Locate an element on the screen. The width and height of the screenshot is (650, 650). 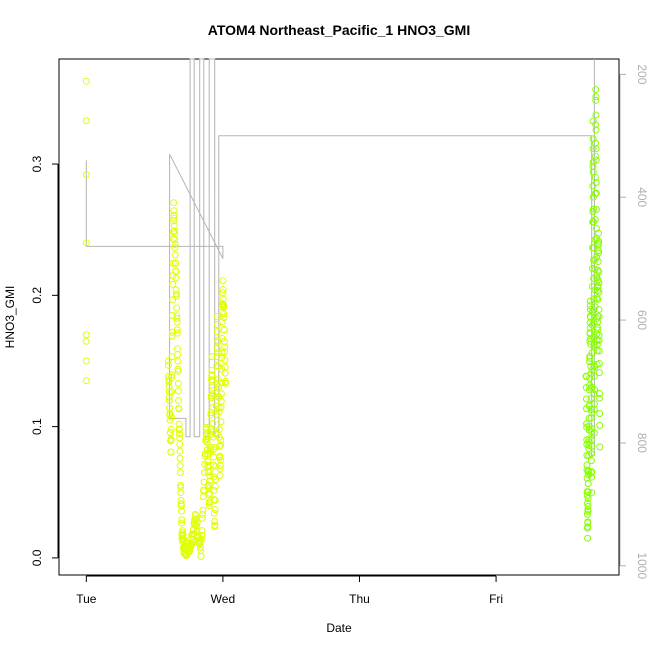
x-tick-label: Wed is located at coordinates (223, 599).